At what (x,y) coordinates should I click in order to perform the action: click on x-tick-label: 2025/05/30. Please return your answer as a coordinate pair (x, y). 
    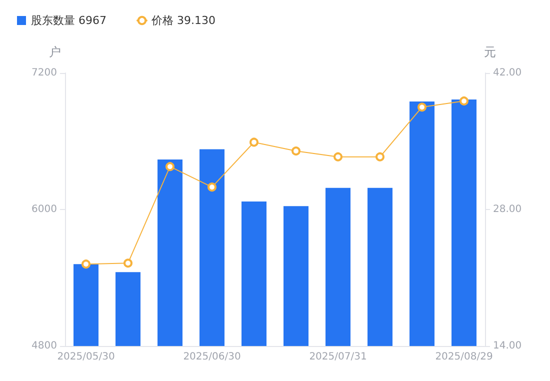
    Looking at the image, I should click on (86, 357).